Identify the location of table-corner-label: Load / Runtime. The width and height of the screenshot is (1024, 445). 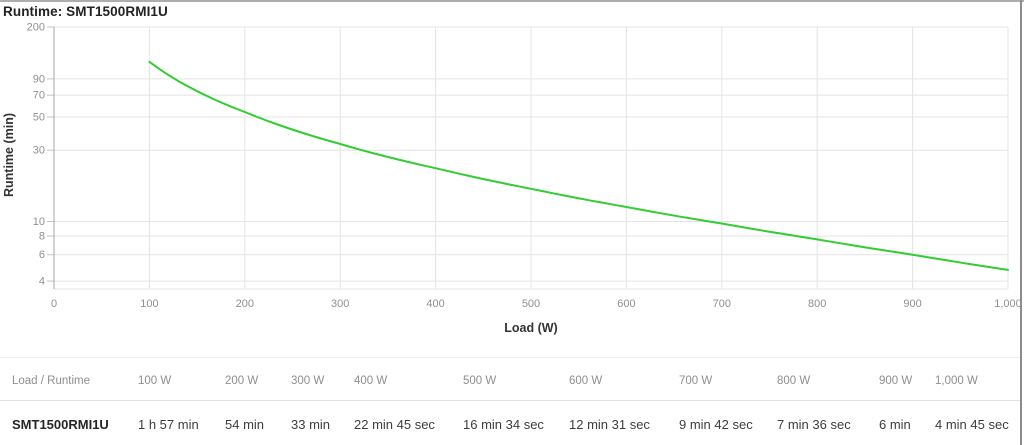
(51, 381).